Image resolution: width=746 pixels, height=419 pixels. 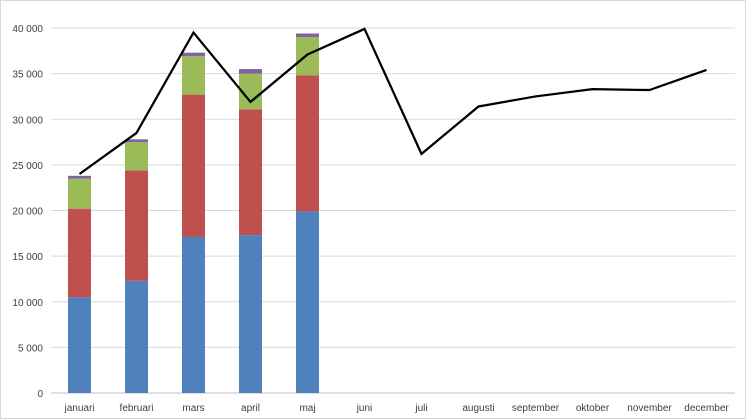 What do you see at coordinates (593, 408) in the screenshot?
I see `x-tick-label: oktober` at bounding box center [593, 408].